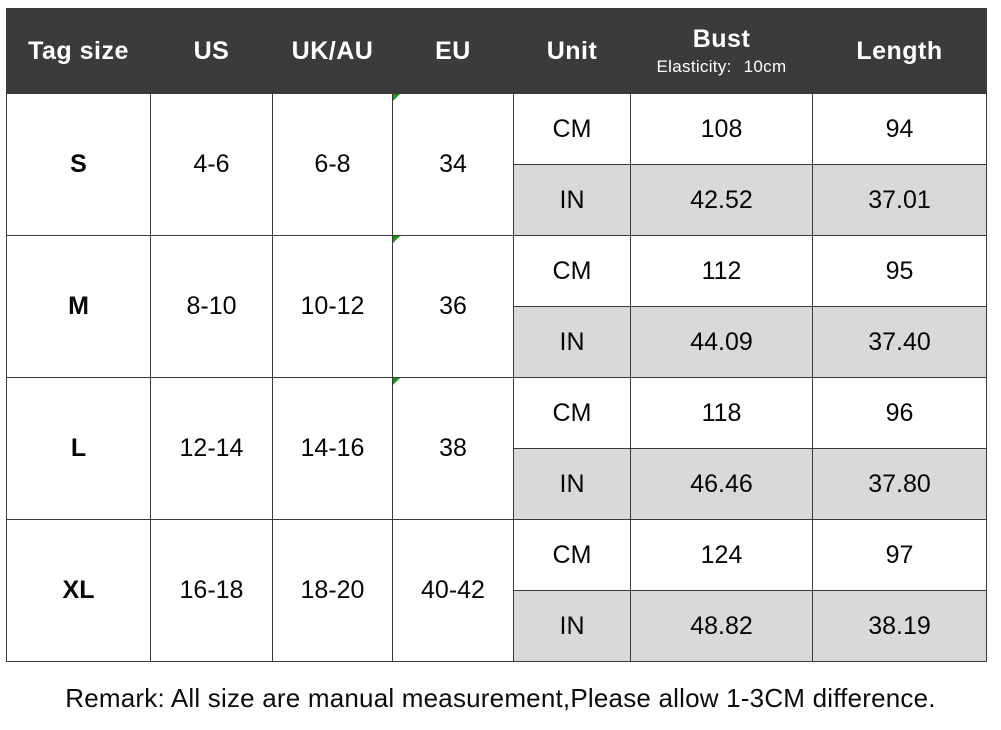  I want to click on header-cell-uk-au: UK/AU, so click(332, 51).